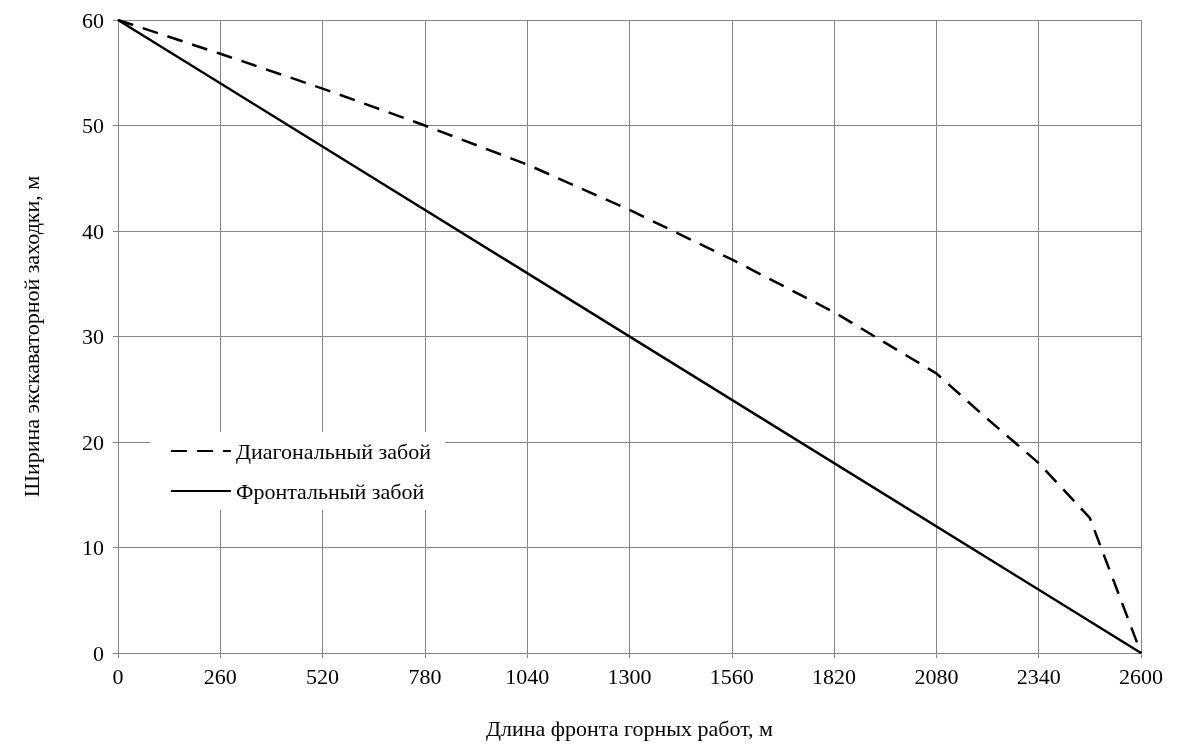 Image resolution: width=1181 pixels, height=753 pixels. What do you see at coordinates (93, 231) in the screenshot?
I see `y-tick-label: 40` at bounding box center [93, 231].